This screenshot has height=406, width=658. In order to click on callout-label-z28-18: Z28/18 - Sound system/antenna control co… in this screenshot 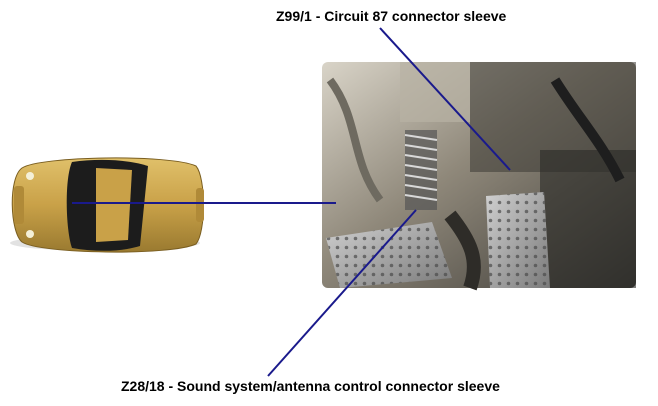, I will do `click(310, 386)`.